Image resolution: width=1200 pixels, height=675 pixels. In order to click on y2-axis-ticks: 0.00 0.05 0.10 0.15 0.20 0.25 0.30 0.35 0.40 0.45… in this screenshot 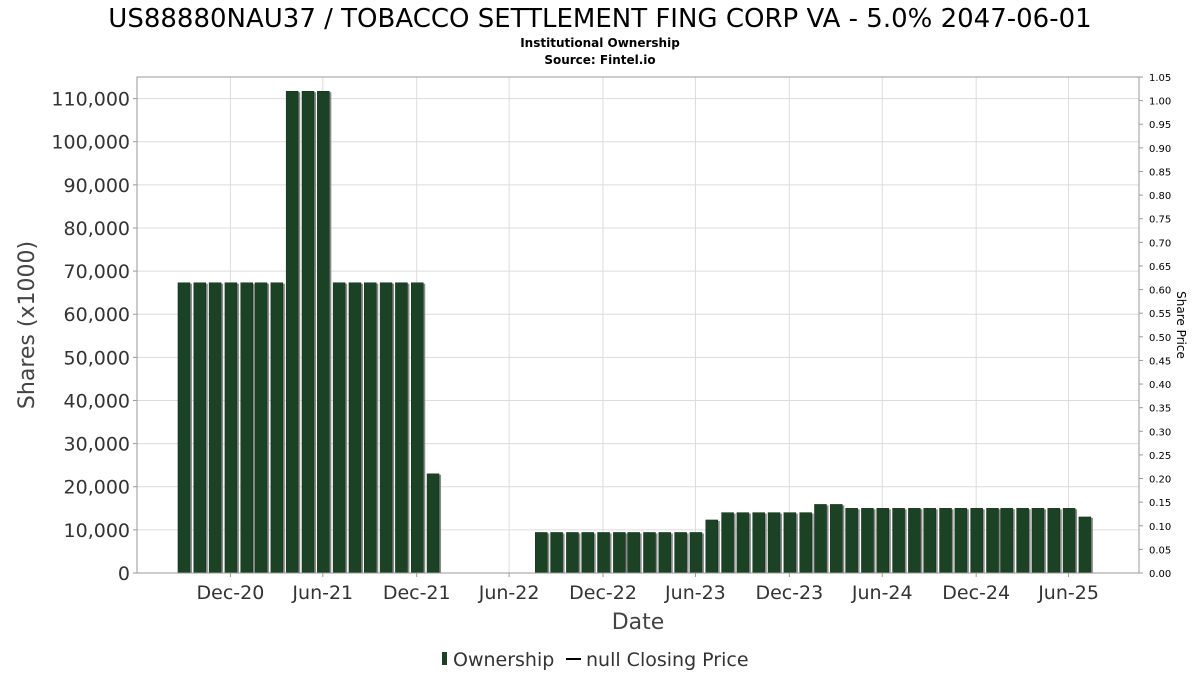, I will do `click(1155, 326)`.